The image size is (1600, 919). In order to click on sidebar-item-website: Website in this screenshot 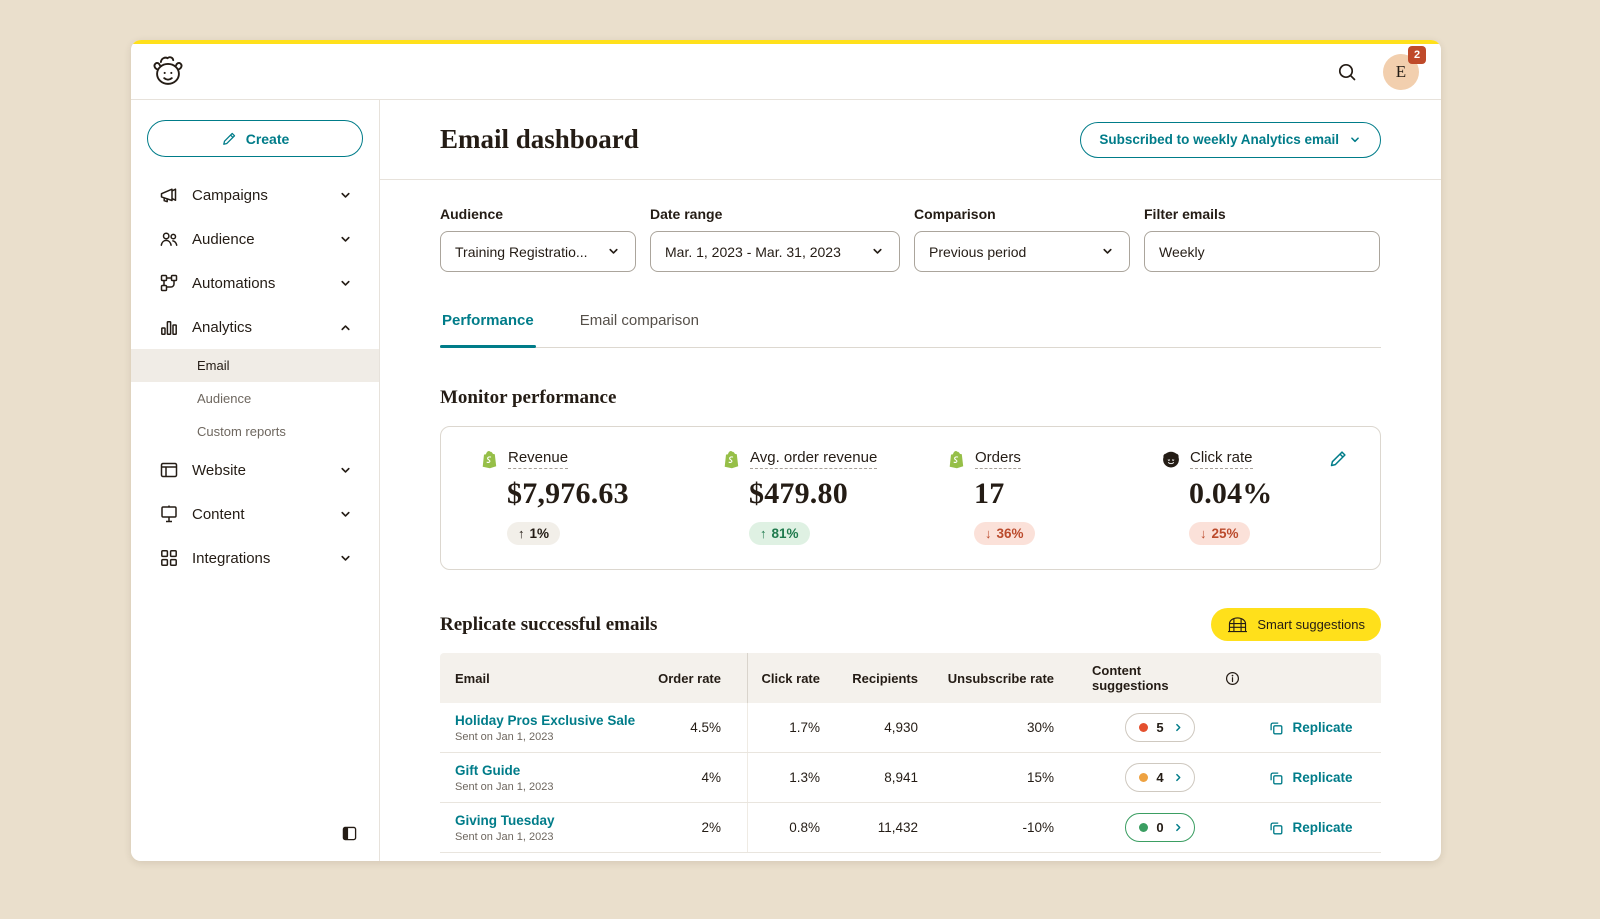, I will do `click(255, 470)`.